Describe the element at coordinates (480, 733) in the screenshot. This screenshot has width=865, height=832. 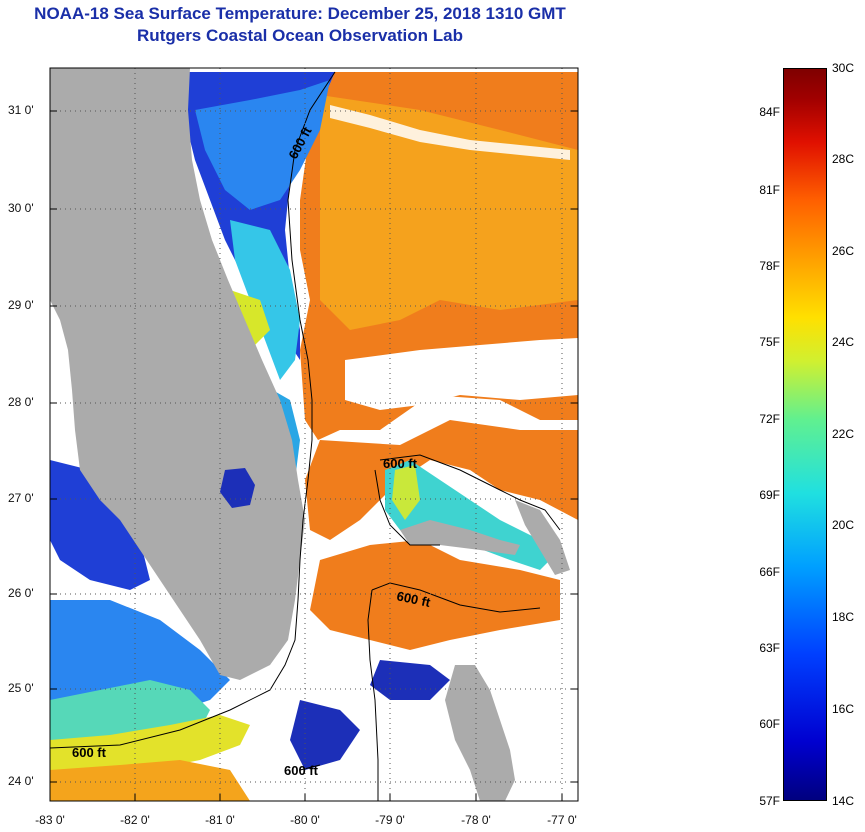
I see `andros-island` at that location.